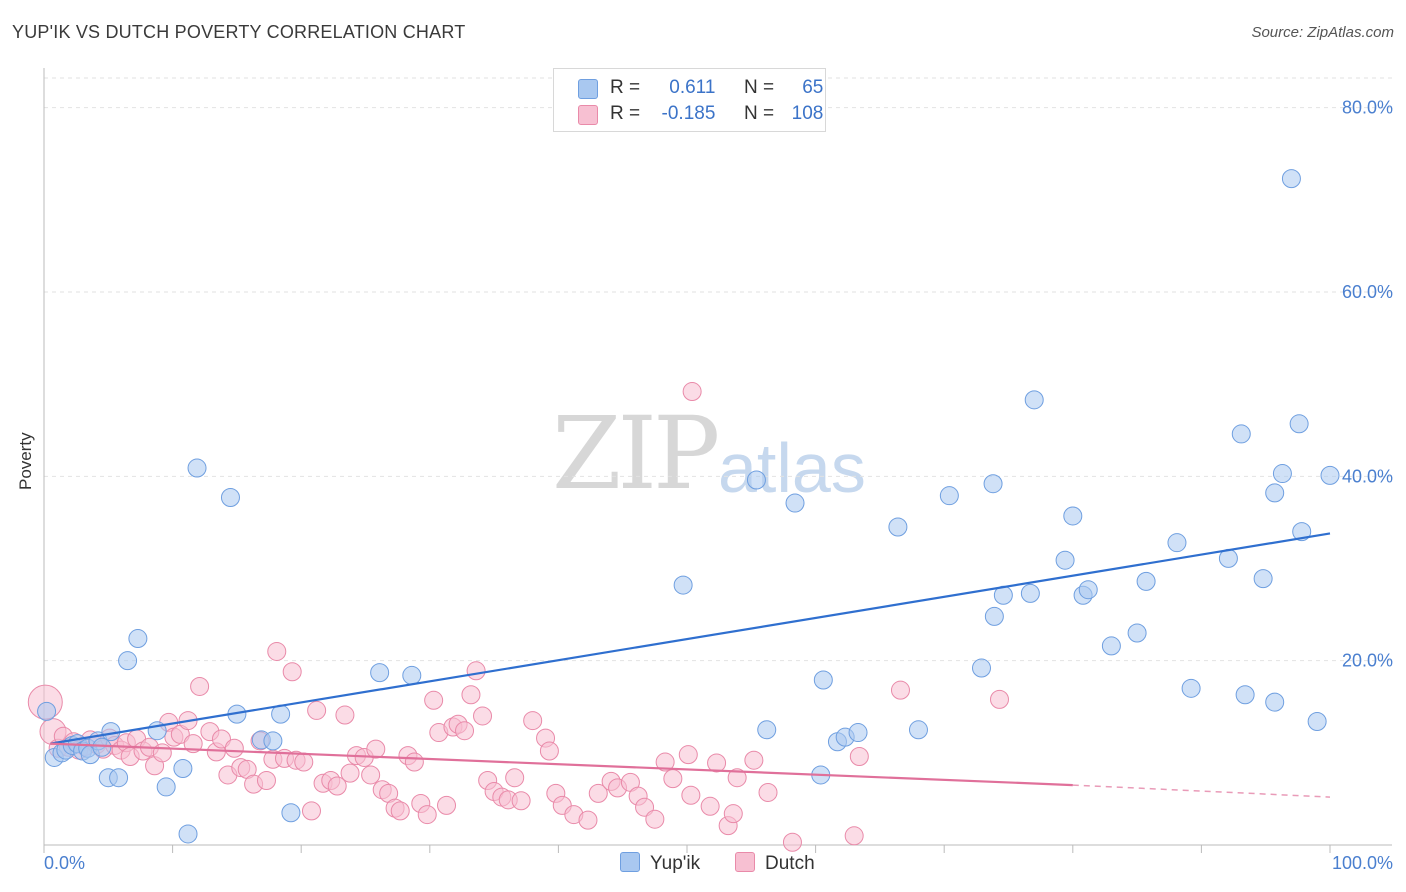 The width and height of the screenshot is (1406, 892). I want to click on n-value: 65, so click(813, 87).